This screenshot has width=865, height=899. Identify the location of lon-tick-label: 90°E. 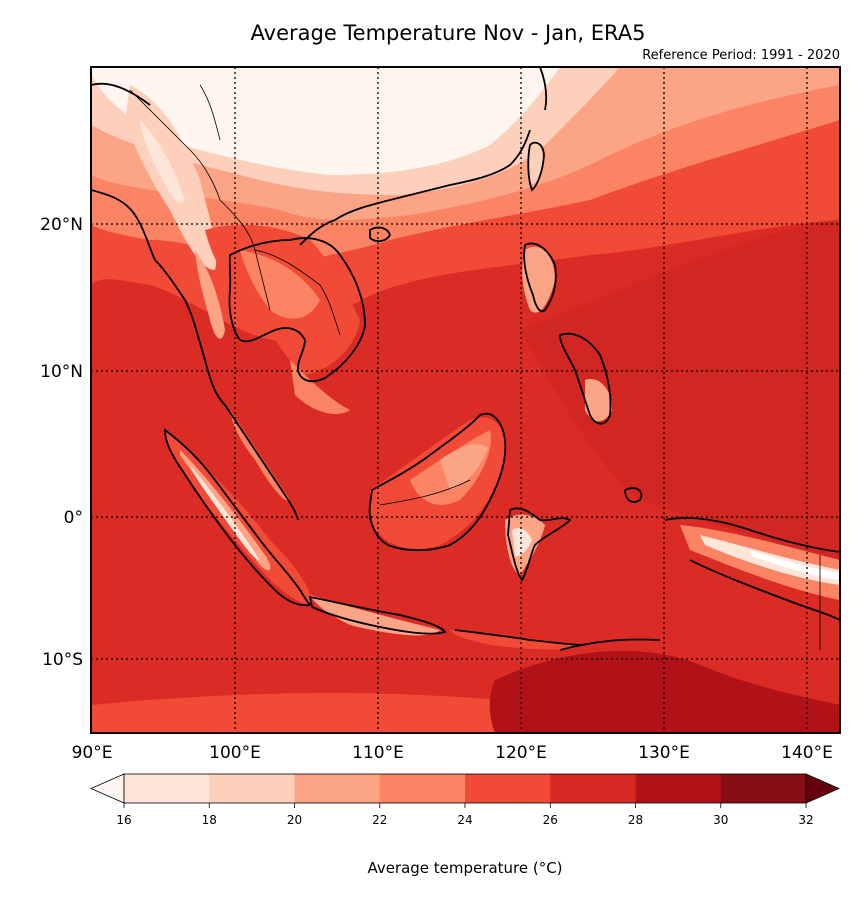
(92, 753).